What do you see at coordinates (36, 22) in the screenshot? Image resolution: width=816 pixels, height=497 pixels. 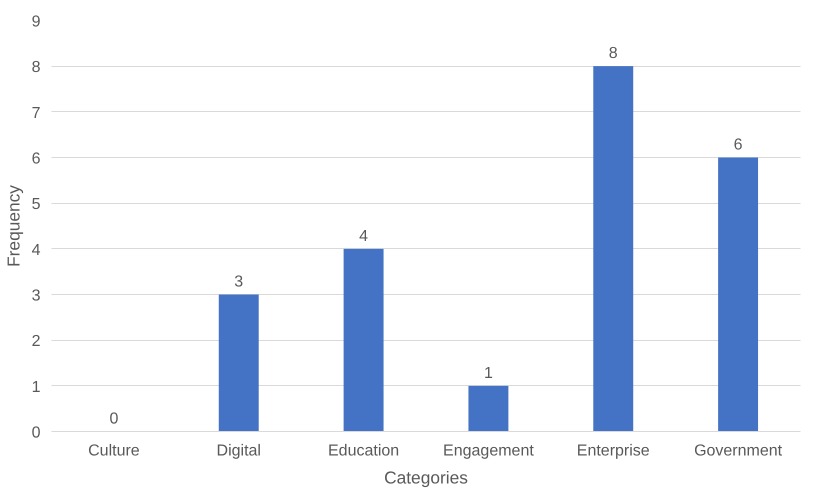 I see `y-tick-label: 9` at bounding box center [36, 22].